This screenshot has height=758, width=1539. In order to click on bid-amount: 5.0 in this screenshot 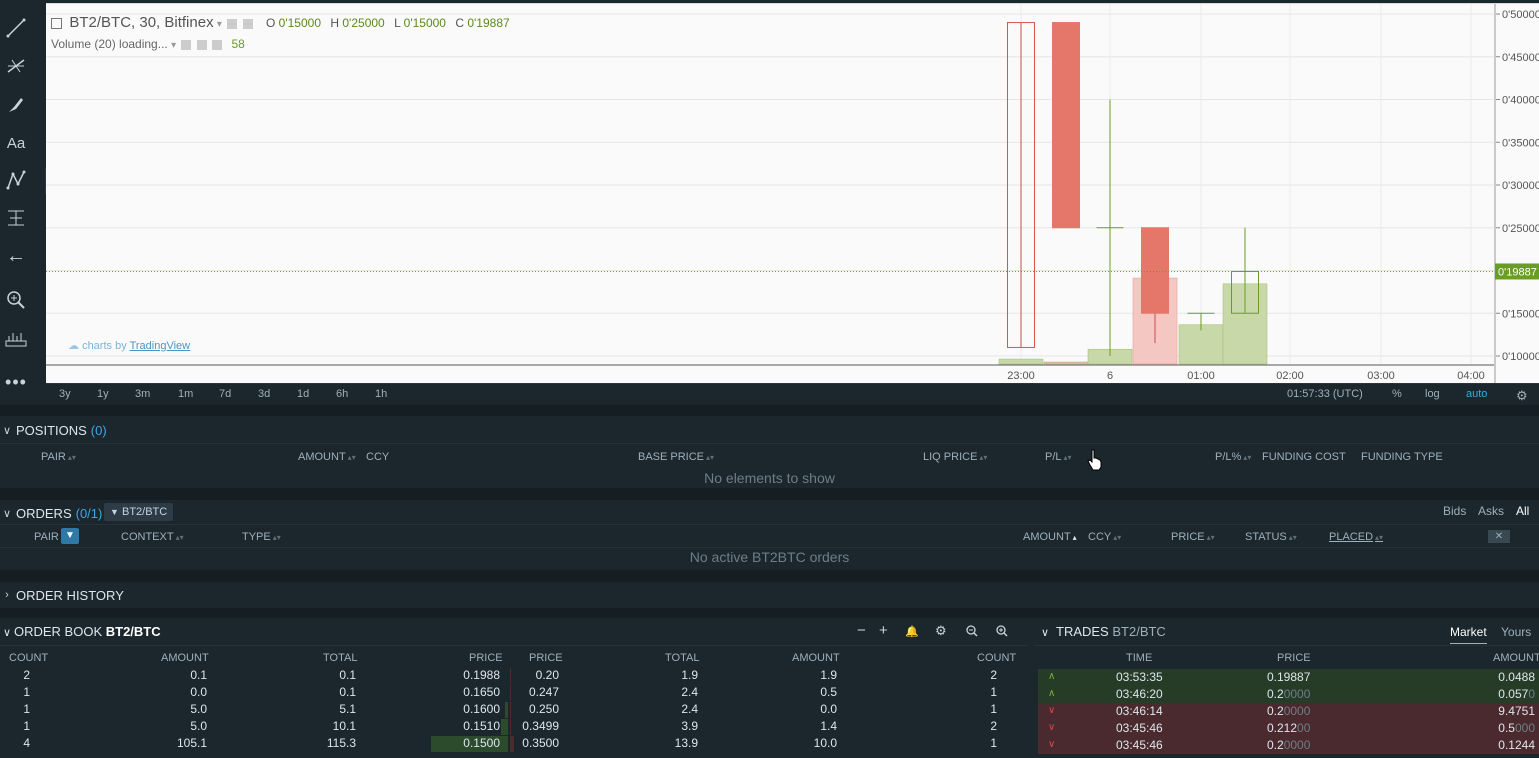, I will do `click(198, 726)`.